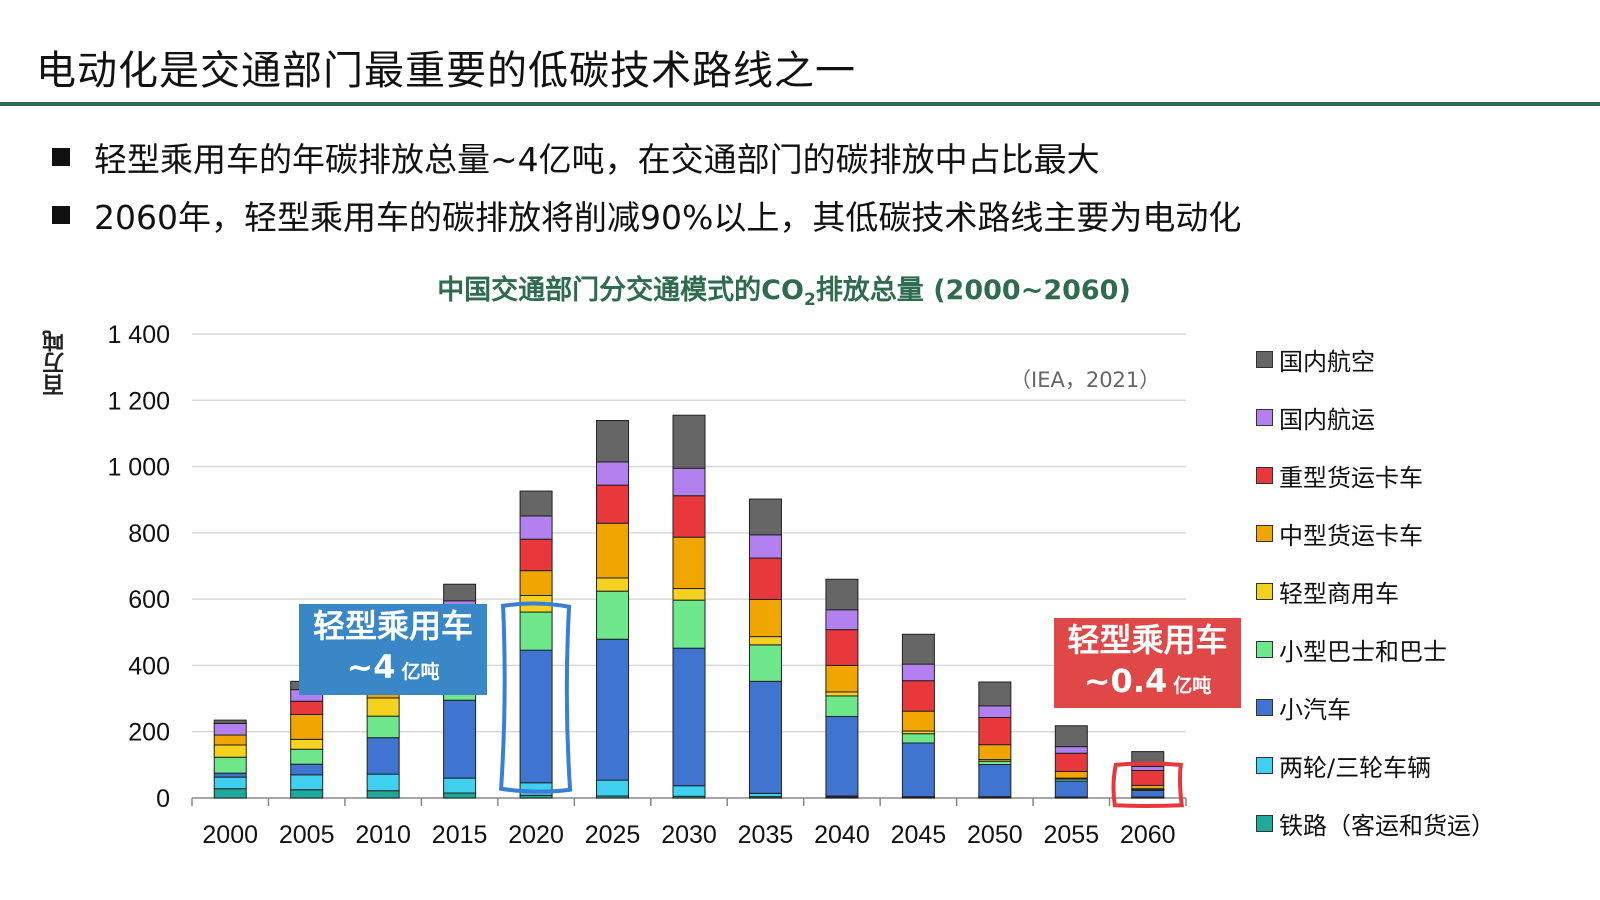  Describe the element at coordinates (689, 835) in the screenshot. I see `x-tick-label: 2030` at that location.